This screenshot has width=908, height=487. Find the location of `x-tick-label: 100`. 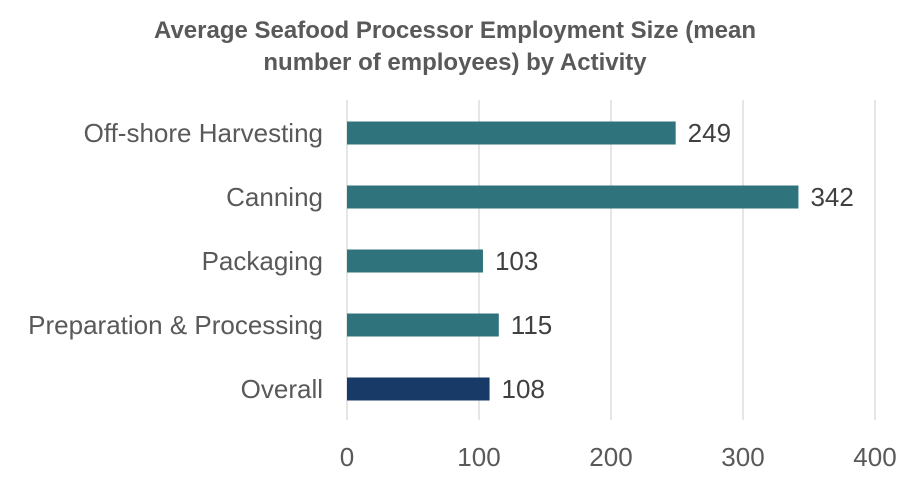

x-tick-label: 100 is located at coordinates (478, 457).